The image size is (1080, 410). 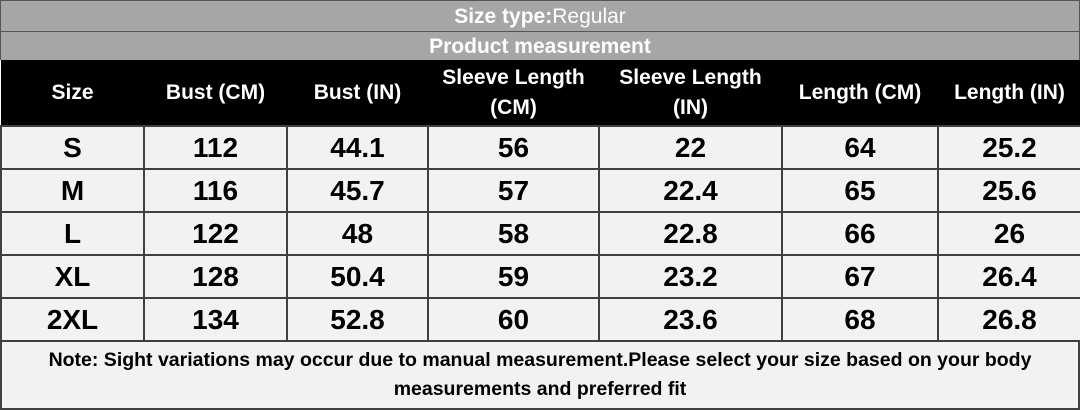 What do you see at coordinates (215, 319) in the screenshot?
I see `value-cell: 134` at bounding box center [215, 319].